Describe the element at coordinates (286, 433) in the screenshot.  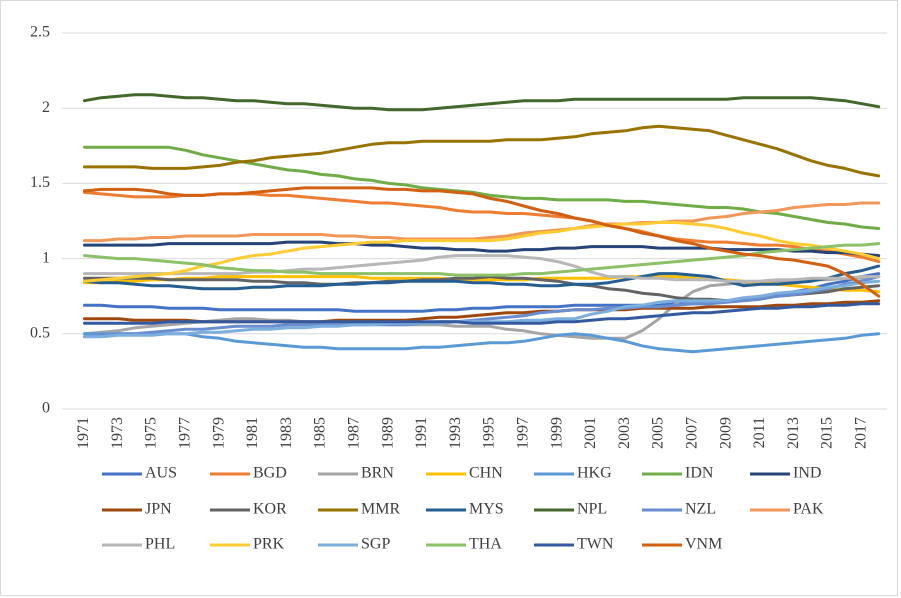
I see `x-tick-label: 1983` at that location.